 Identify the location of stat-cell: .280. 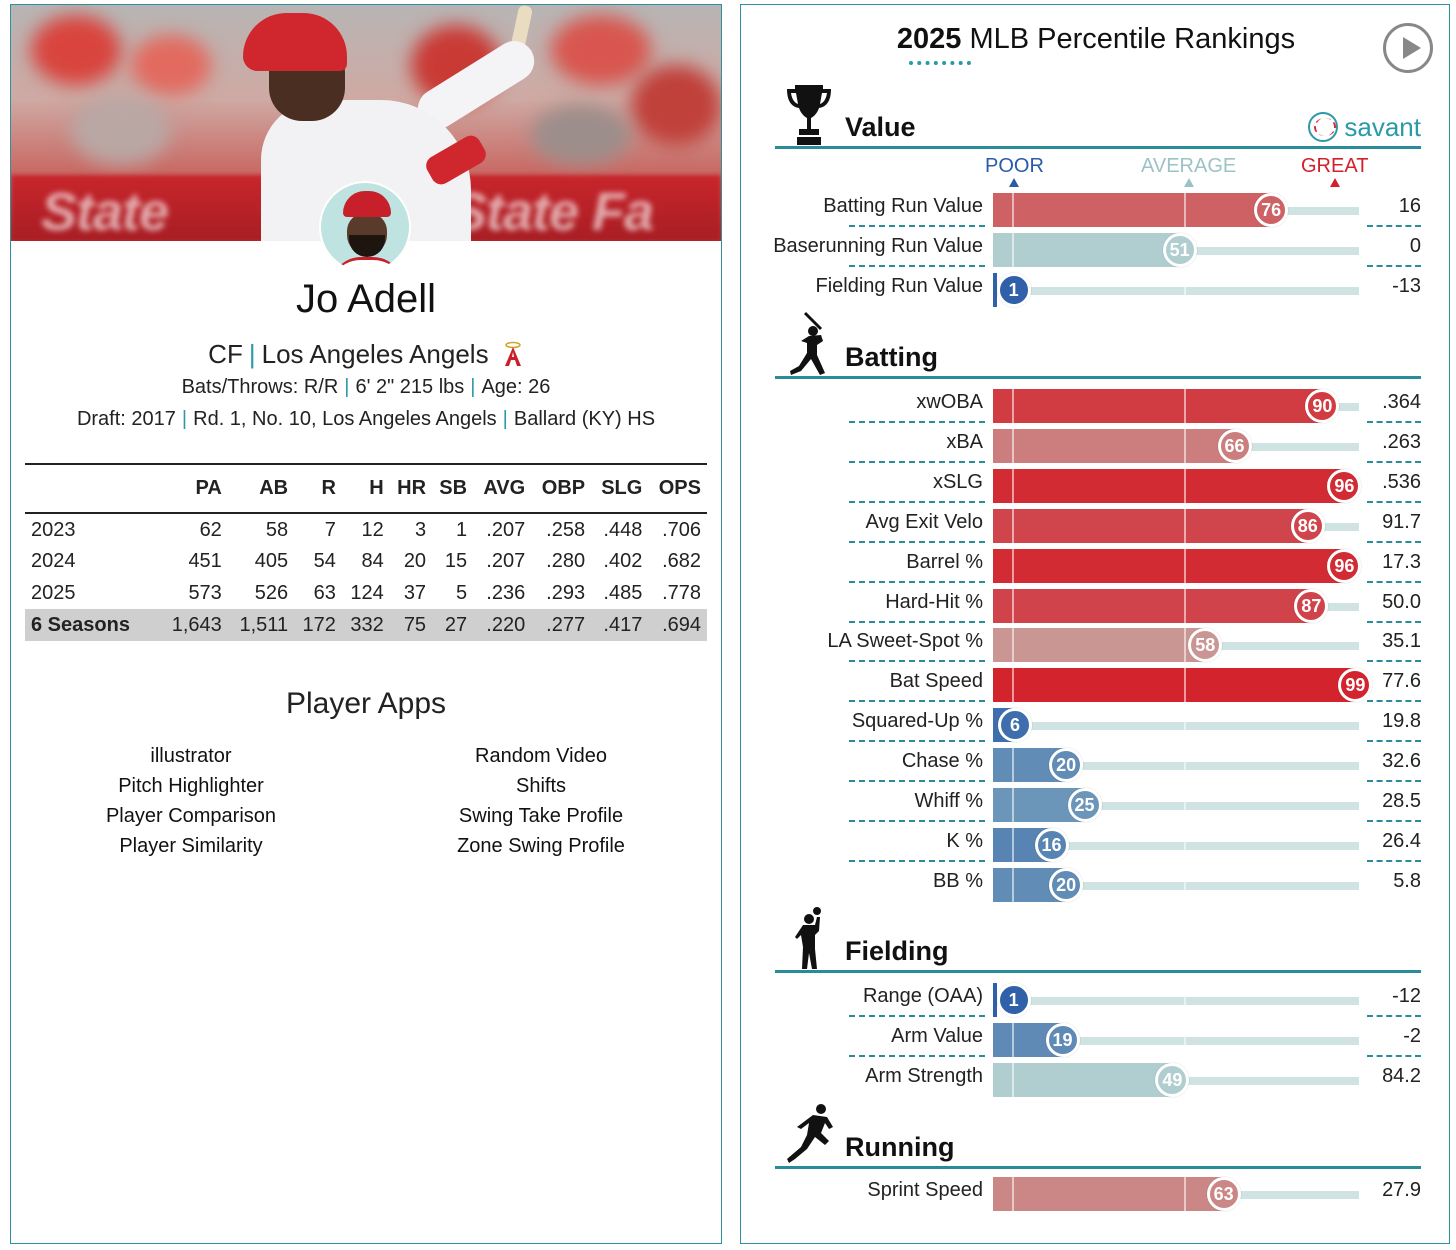
(566, 560).